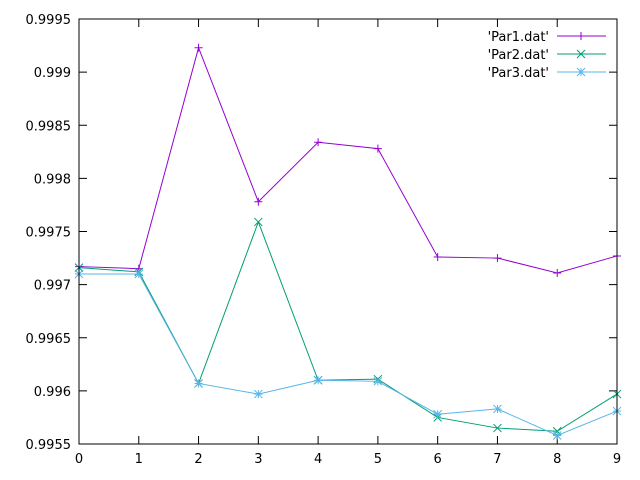 Image resolution: width=640 pixels, height=480 pixels. Describe the element at coordinates (518, 73) in the screenshot. I see `legend-label: 'Par3.dat'` at that location.